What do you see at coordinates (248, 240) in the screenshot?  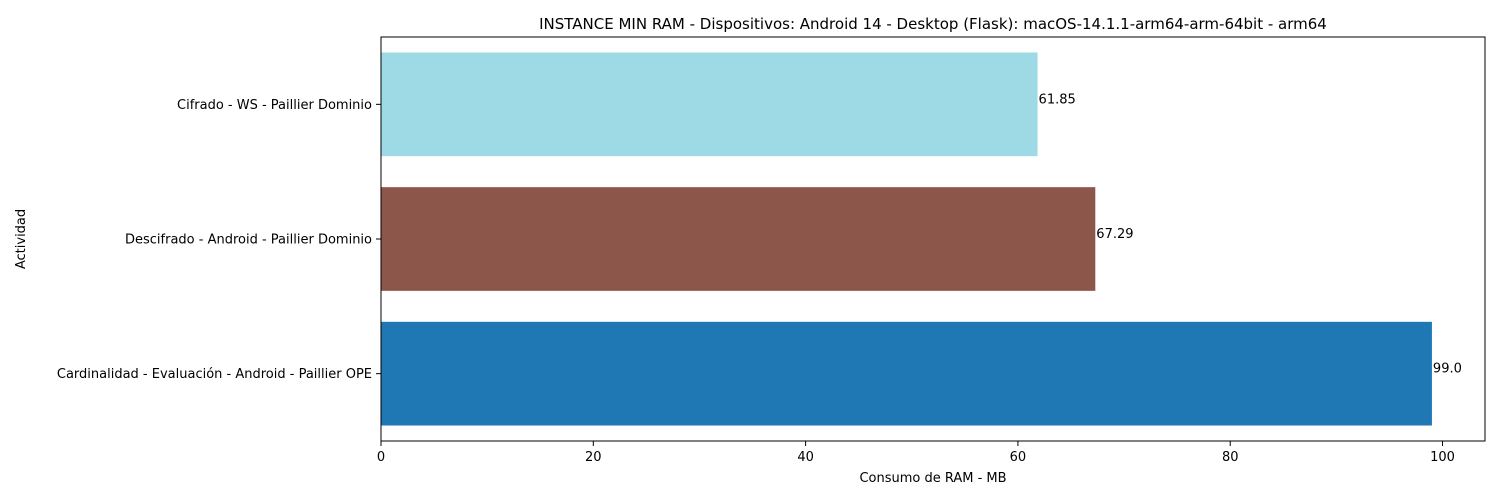 I see `y-tick-label: Descifrado - Android - Paillier Dominio` at bounding box center [248, 240].